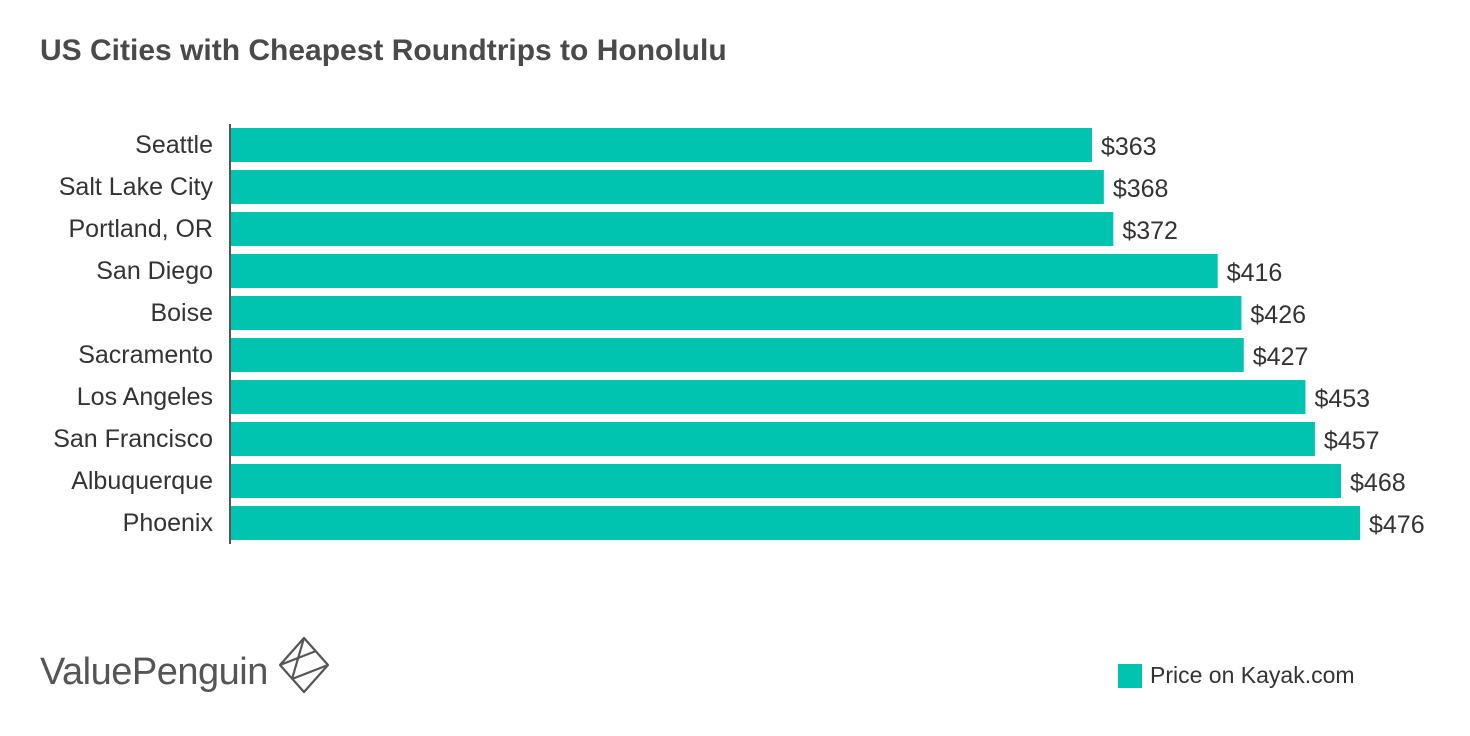  What do you see at coordinates (1281, 357) in the screenshot?
I see `value-label: $427` at bounding box center [1281, 357].